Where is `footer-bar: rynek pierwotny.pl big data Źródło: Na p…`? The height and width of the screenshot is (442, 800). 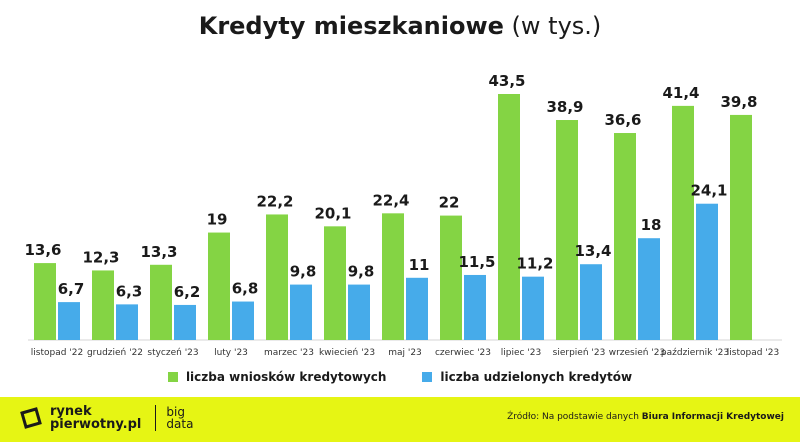 footer-bar: rynek pierwotny.pl big data Źródło: Na p… is located at coordinates (400, 419).